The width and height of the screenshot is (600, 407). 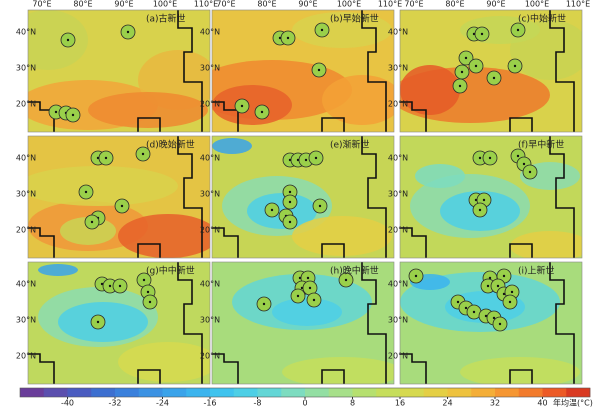 What do you see at coordinates (573, 402) in the screenshot?
I see `colorbar-unit: 年均温(°C)` at bounding box center [573, 402].